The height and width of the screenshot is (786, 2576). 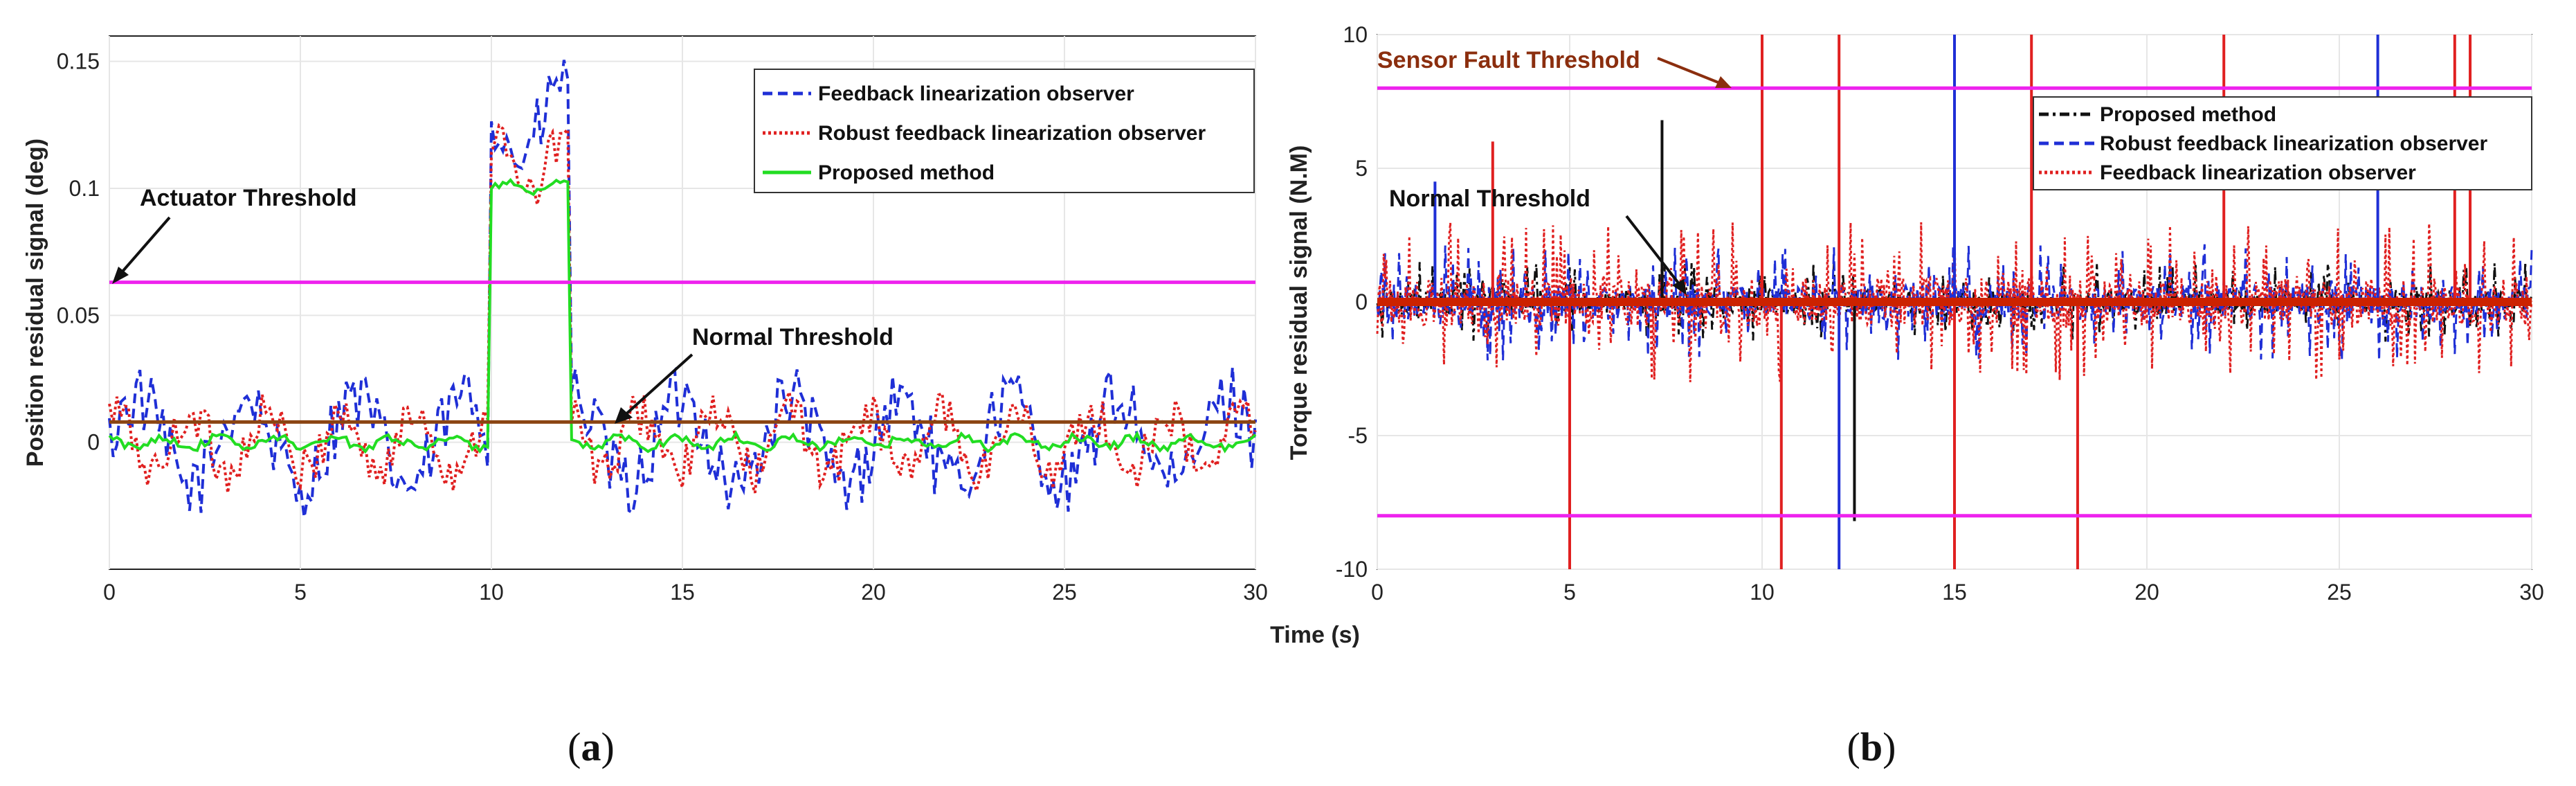 I want to click on panel-a-label: (a), so click(x=591, y=746).